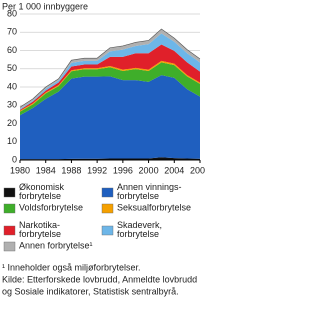 Image resolution: width=320 pixels, height=317 pixels. I want to click on legend-label: Voldsforbrytelse, so click(51, 207).